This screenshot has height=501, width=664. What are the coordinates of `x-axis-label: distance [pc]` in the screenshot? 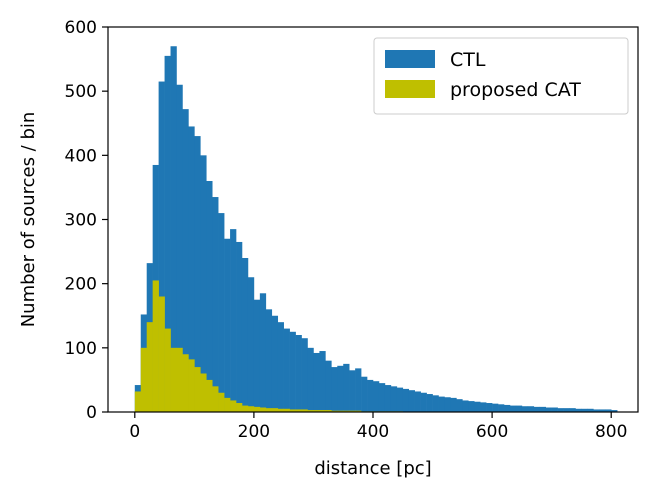 It's located at (372, 468).